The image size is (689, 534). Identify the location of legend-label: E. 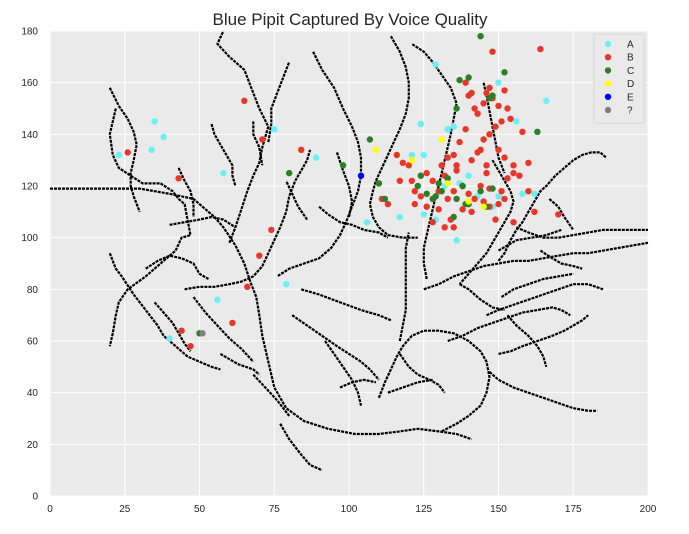
(630, 97).